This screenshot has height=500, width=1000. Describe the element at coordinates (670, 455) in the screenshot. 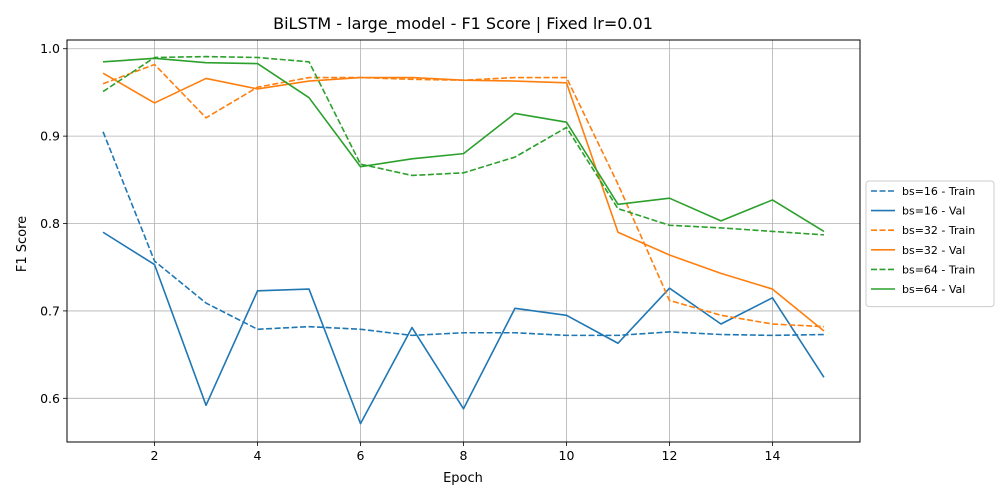

I see `x-tick-label: 12` at that location.